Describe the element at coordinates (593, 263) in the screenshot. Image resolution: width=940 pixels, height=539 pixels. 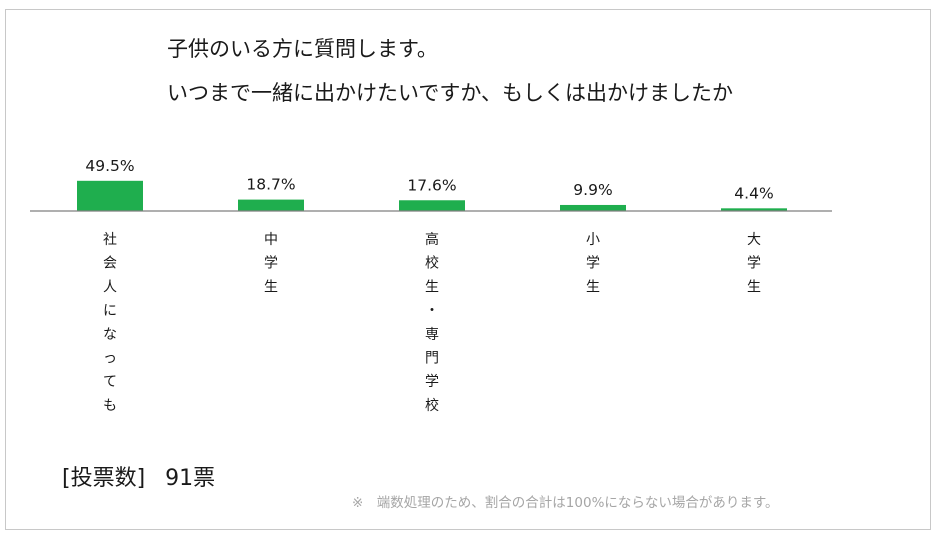
I see `category-label-4: 小学生` at that location.